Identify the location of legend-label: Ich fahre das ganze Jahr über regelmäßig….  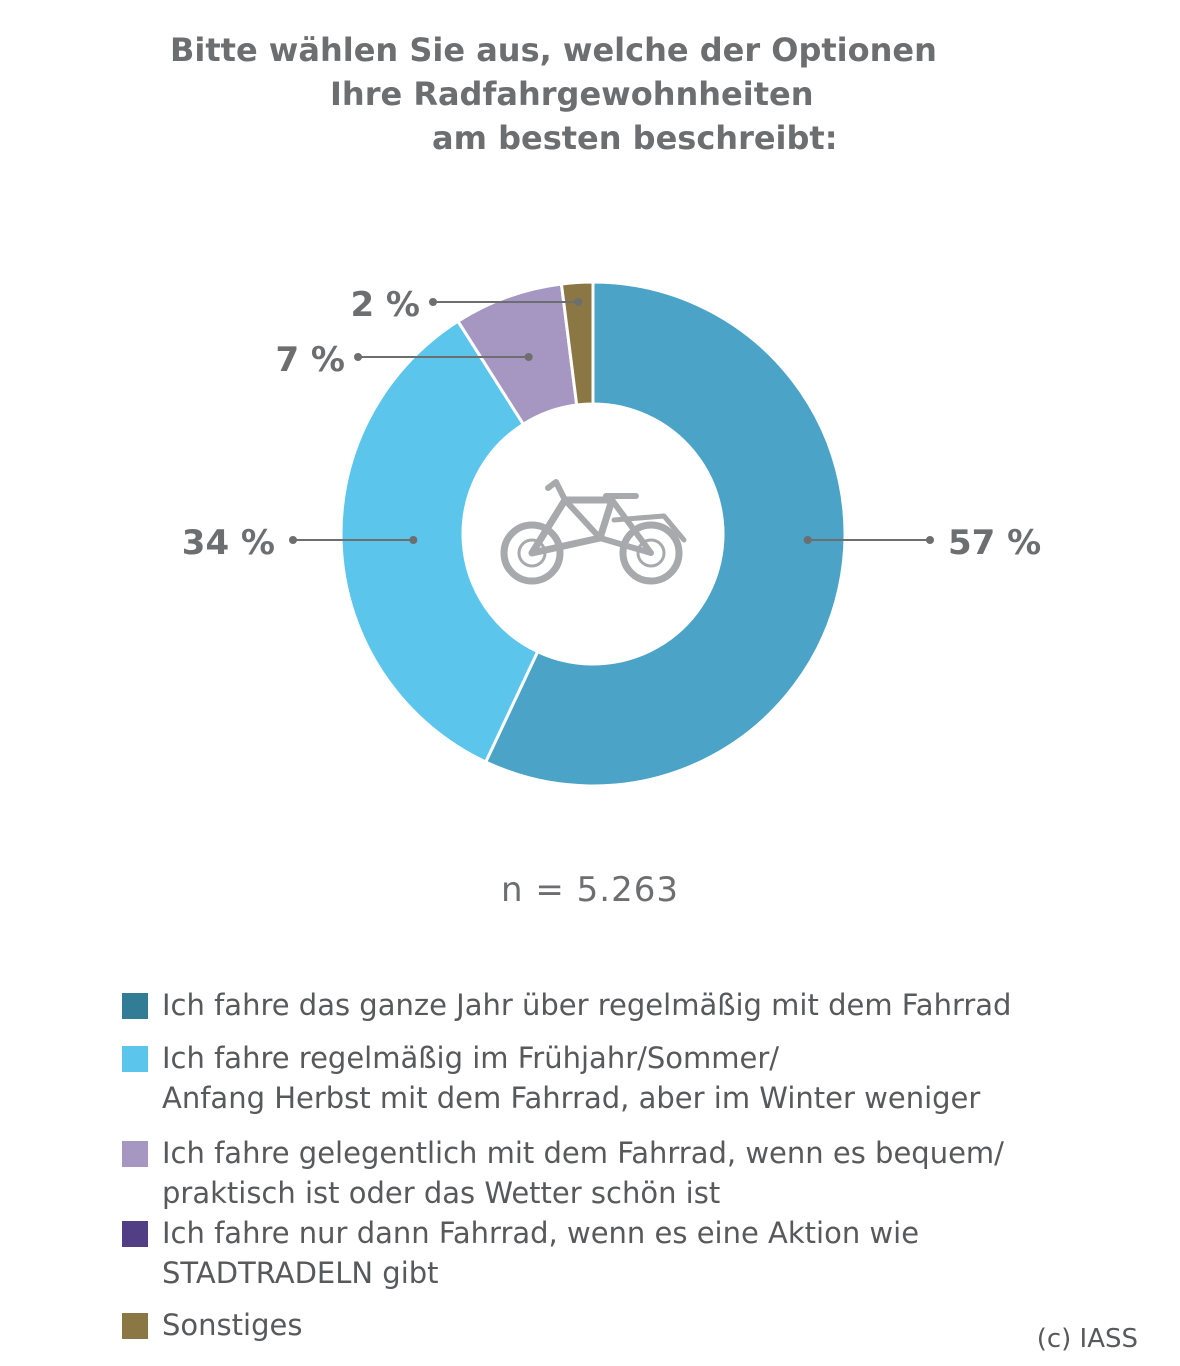
(587, 1005).